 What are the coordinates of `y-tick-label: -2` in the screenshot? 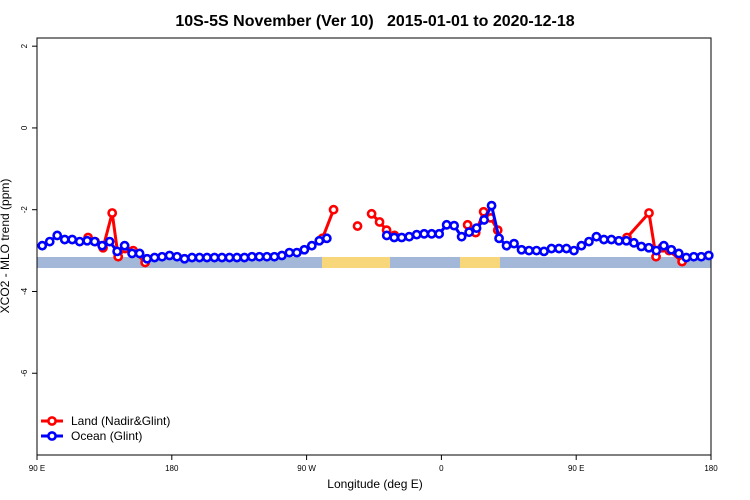 It's located at (24, 210).